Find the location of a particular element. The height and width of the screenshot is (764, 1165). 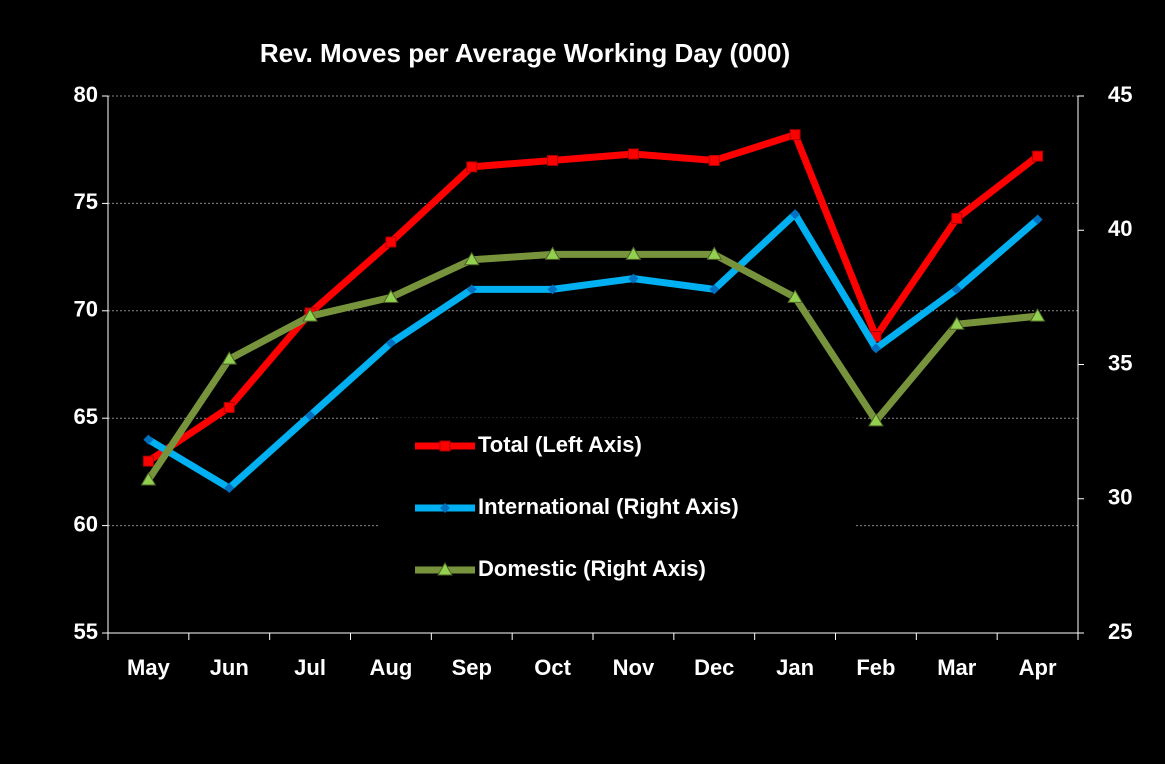

y2-tick-label: 25 is located at coordinates (1120, 631).